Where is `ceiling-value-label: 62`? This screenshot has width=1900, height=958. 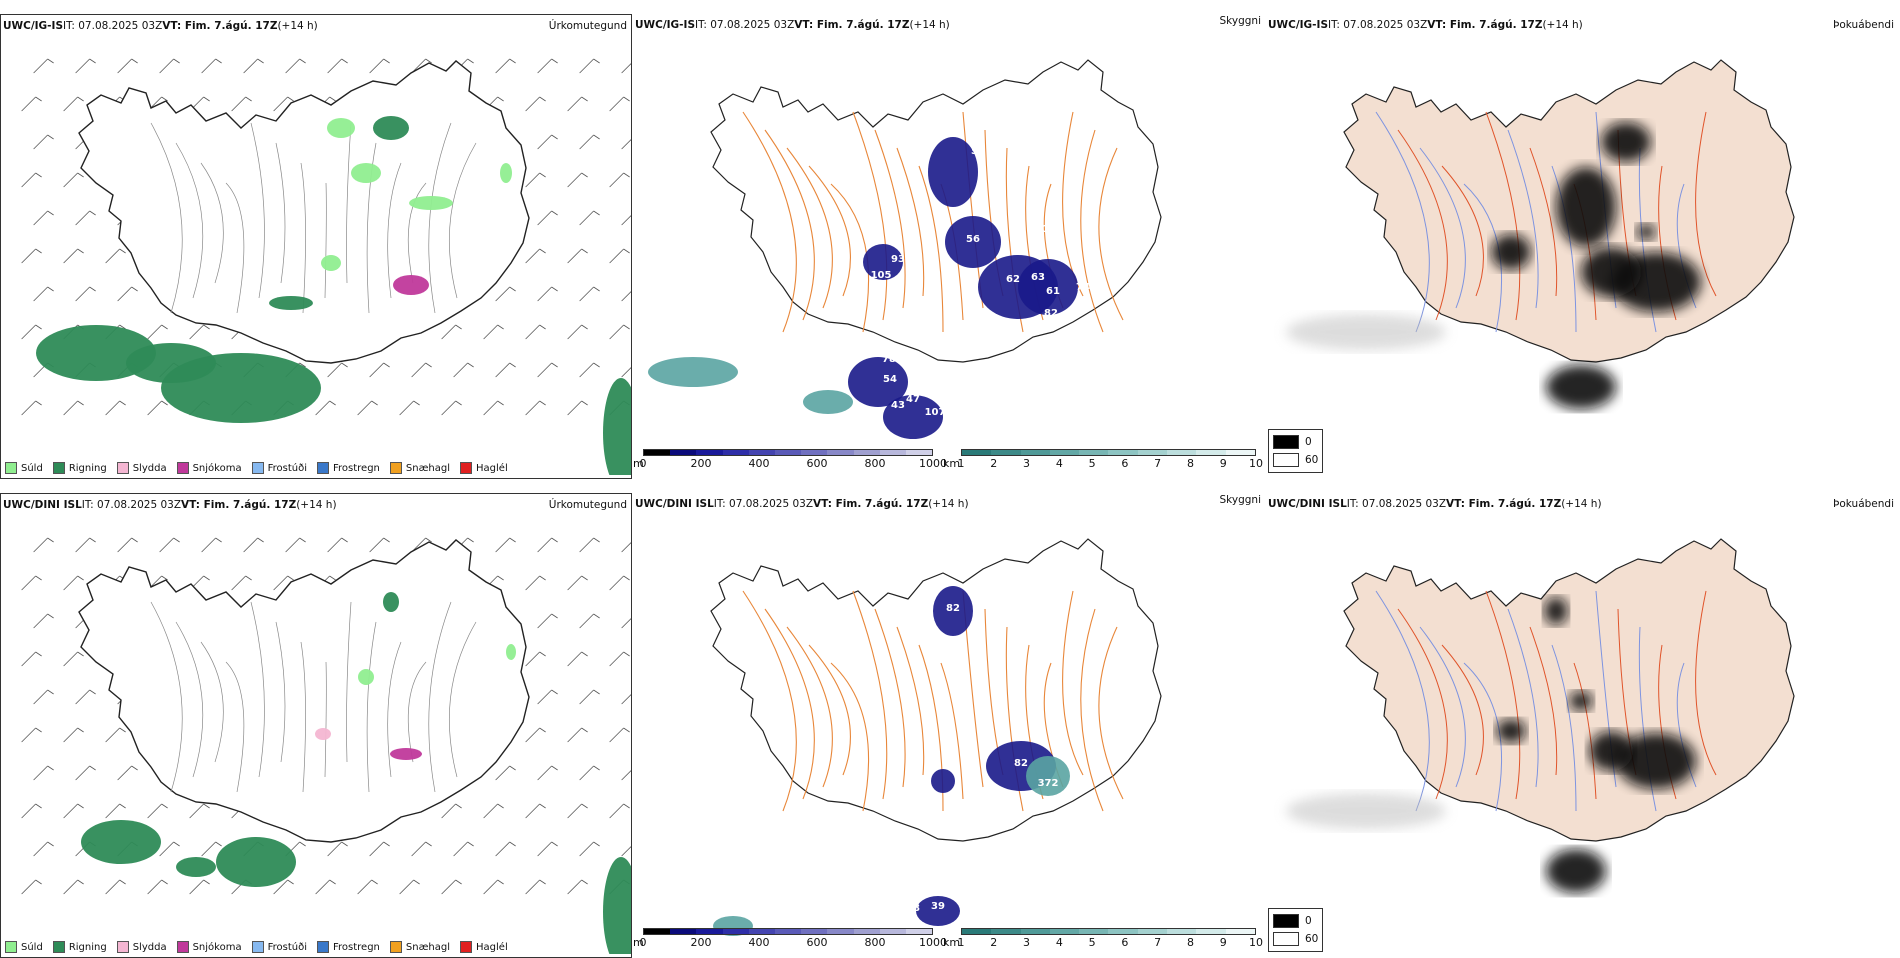
ceiling-value-label: 62 is located at coordinates (1013, 279).